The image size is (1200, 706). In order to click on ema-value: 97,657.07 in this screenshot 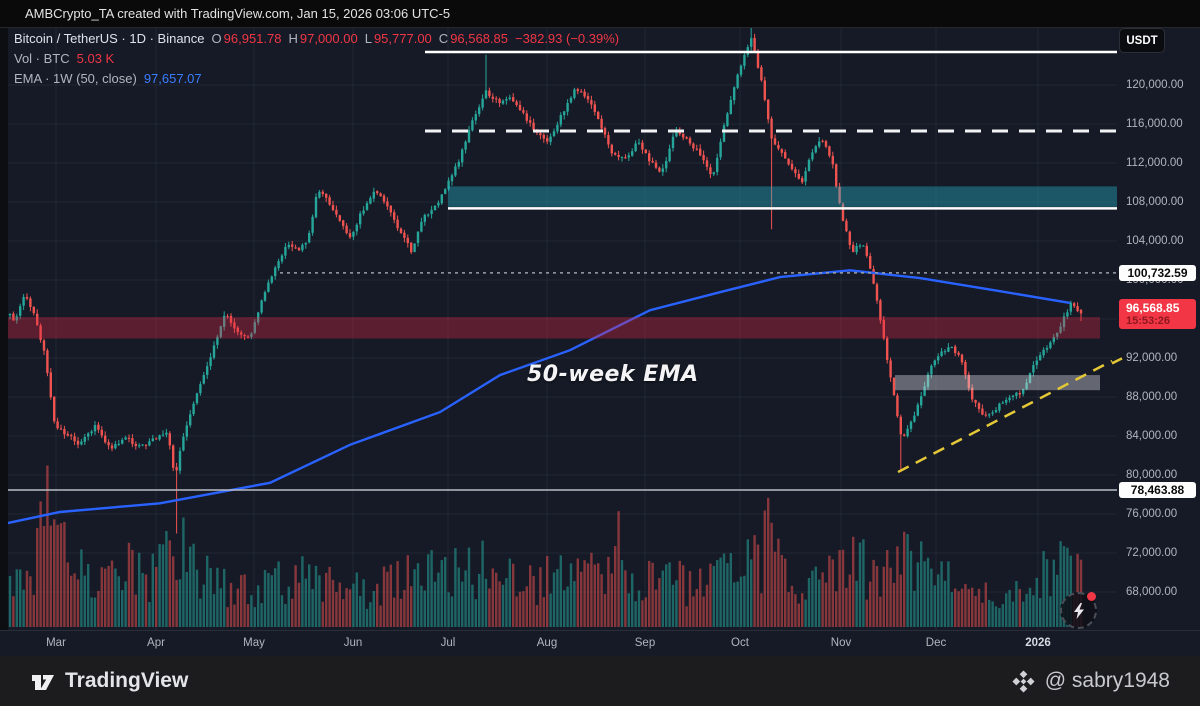, I will do `click(172, 78)`.